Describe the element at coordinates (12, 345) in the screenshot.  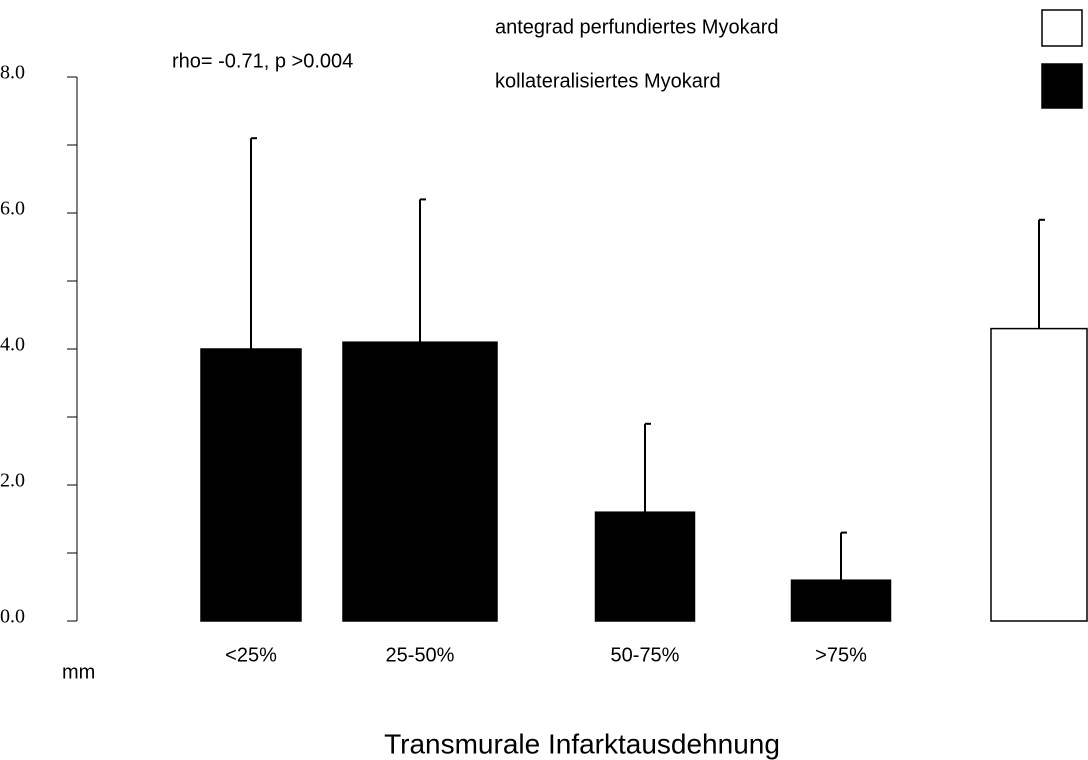
I see `y-tick-label: 4.0` at that location.